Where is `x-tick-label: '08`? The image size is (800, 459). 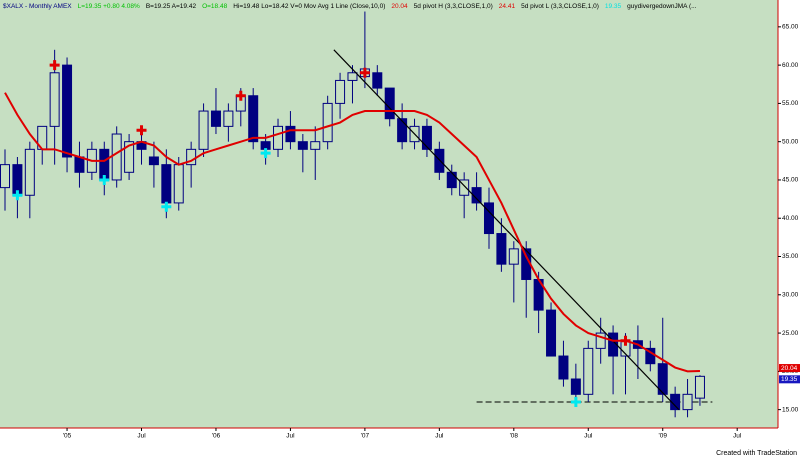 x-tick-label: '08 is located at coordinates (514, 436).